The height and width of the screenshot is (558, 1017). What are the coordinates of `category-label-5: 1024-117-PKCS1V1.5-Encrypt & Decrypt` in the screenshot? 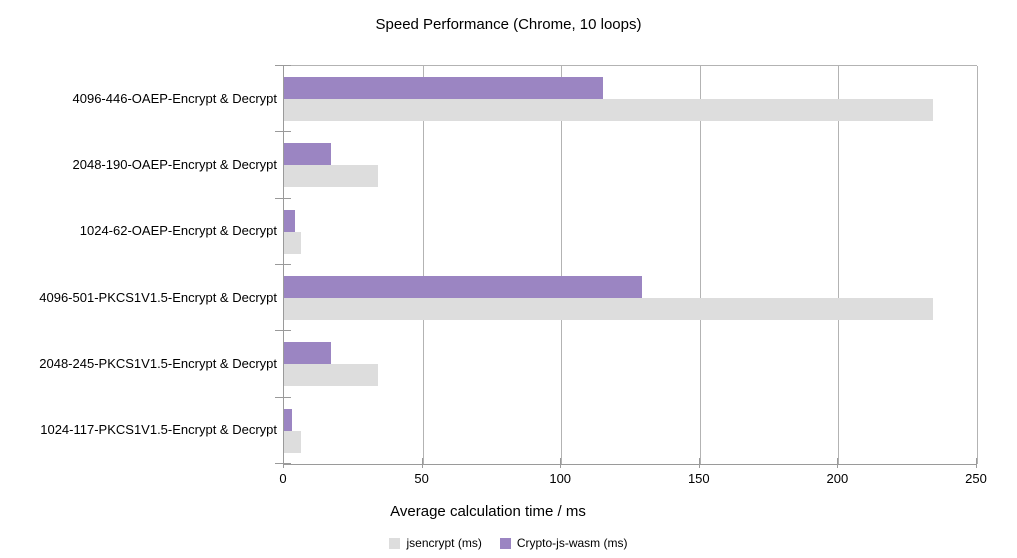 It's located at (158, 430).